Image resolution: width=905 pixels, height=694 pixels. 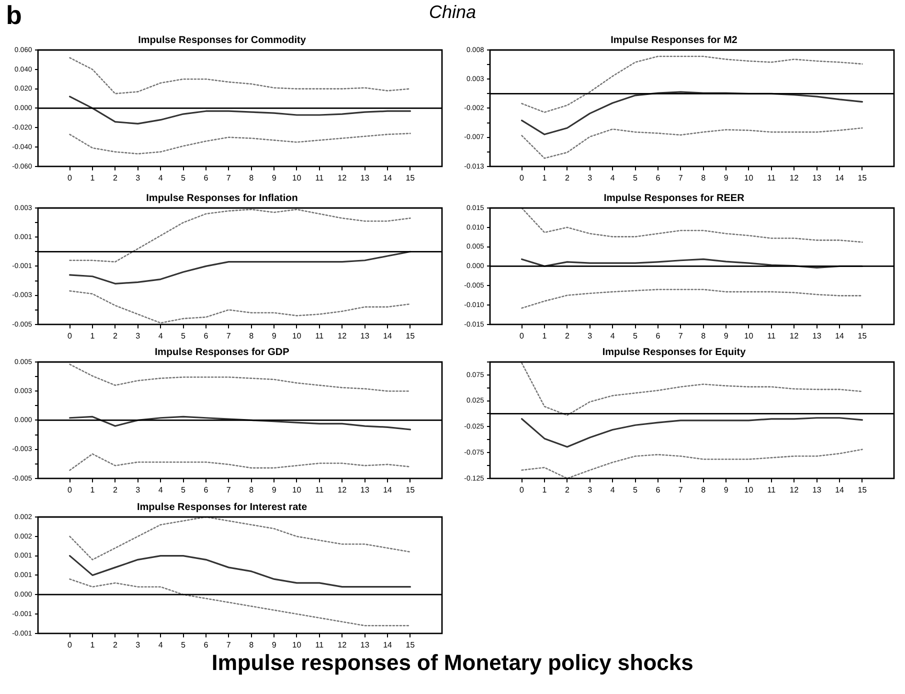 I want to click on chart-title: Impulse Responses for M2, so click(x=674, y=40).